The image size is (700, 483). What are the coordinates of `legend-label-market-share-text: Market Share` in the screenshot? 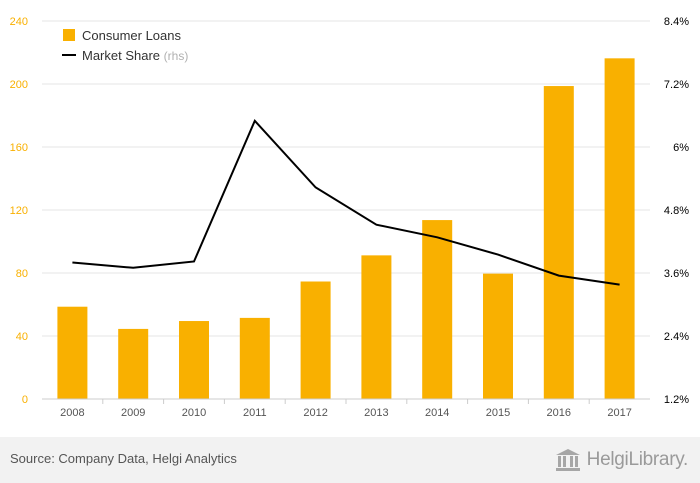 It's located at (121, 55).